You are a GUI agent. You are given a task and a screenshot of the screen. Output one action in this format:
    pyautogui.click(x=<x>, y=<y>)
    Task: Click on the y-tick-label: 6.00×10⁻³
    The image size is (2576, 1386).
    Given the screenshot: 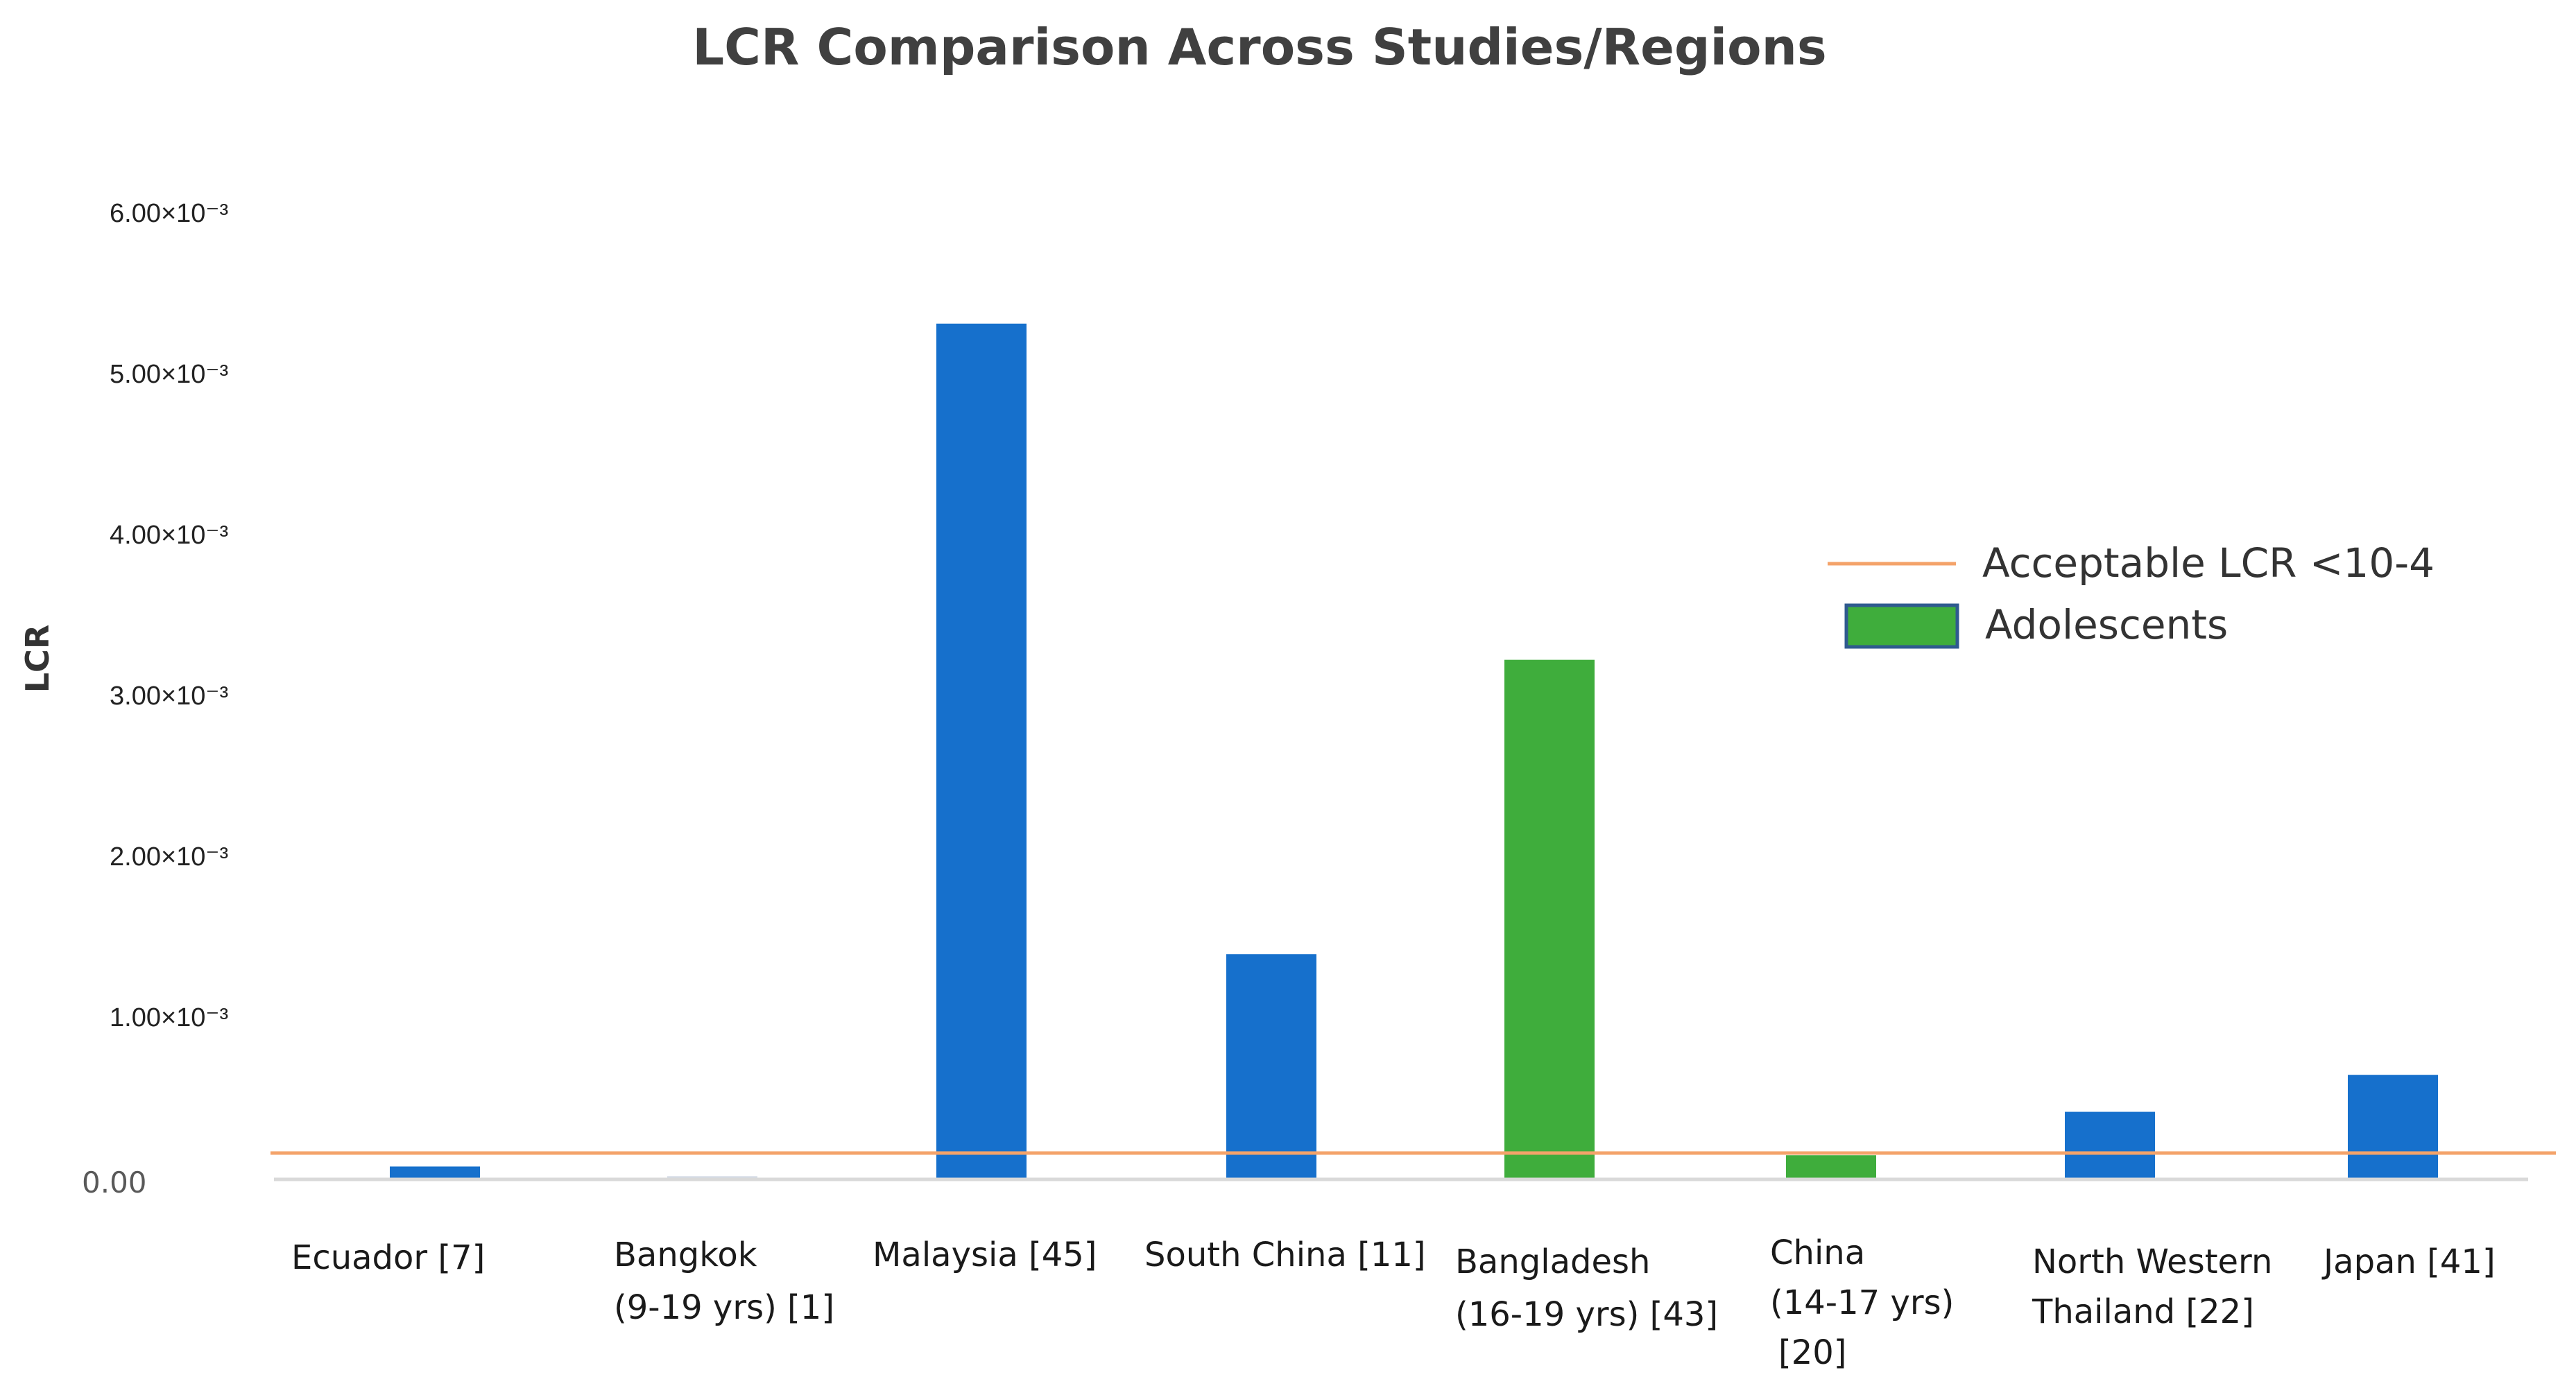 What is the action you would take?
    pyautogui.click(x=169, y=214)
    